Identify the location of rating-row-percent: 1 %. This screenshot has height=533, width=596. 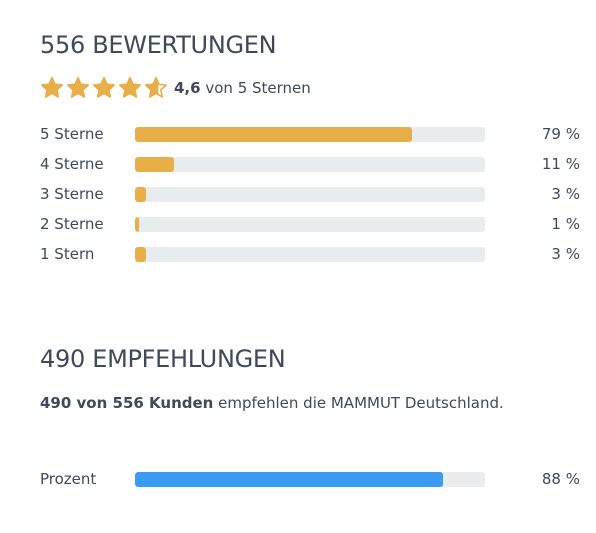
(565, 224).